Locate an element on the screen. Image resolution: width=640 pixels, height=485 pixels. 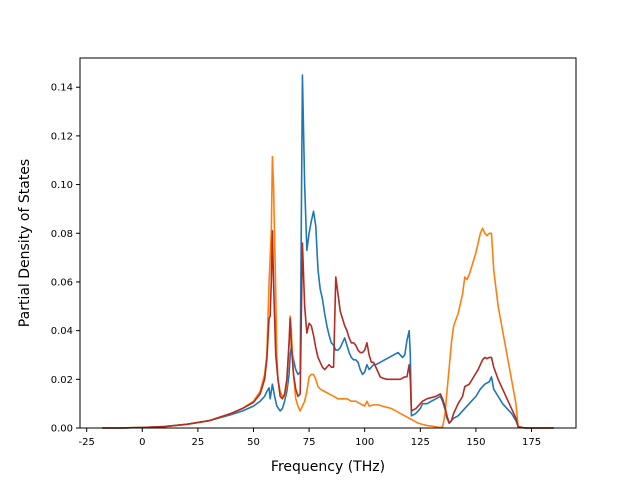
y-tick-label: 0.10 is located at coordinates (62, 185).